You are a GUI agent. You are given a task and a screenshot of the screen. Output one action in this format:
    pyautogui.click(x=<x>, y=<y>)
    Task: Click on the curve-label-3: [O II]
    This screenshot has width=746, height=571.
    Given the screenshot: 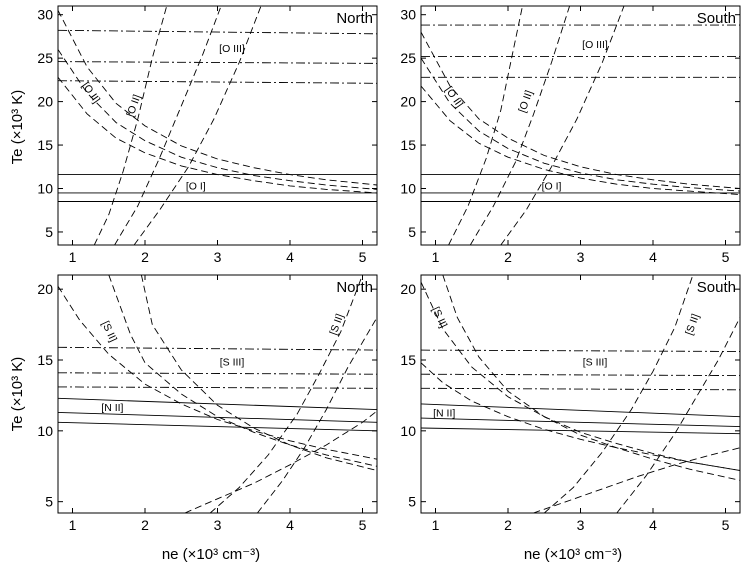 What is the action you would take?
    pyautogui.click(x=525, y=102)
    